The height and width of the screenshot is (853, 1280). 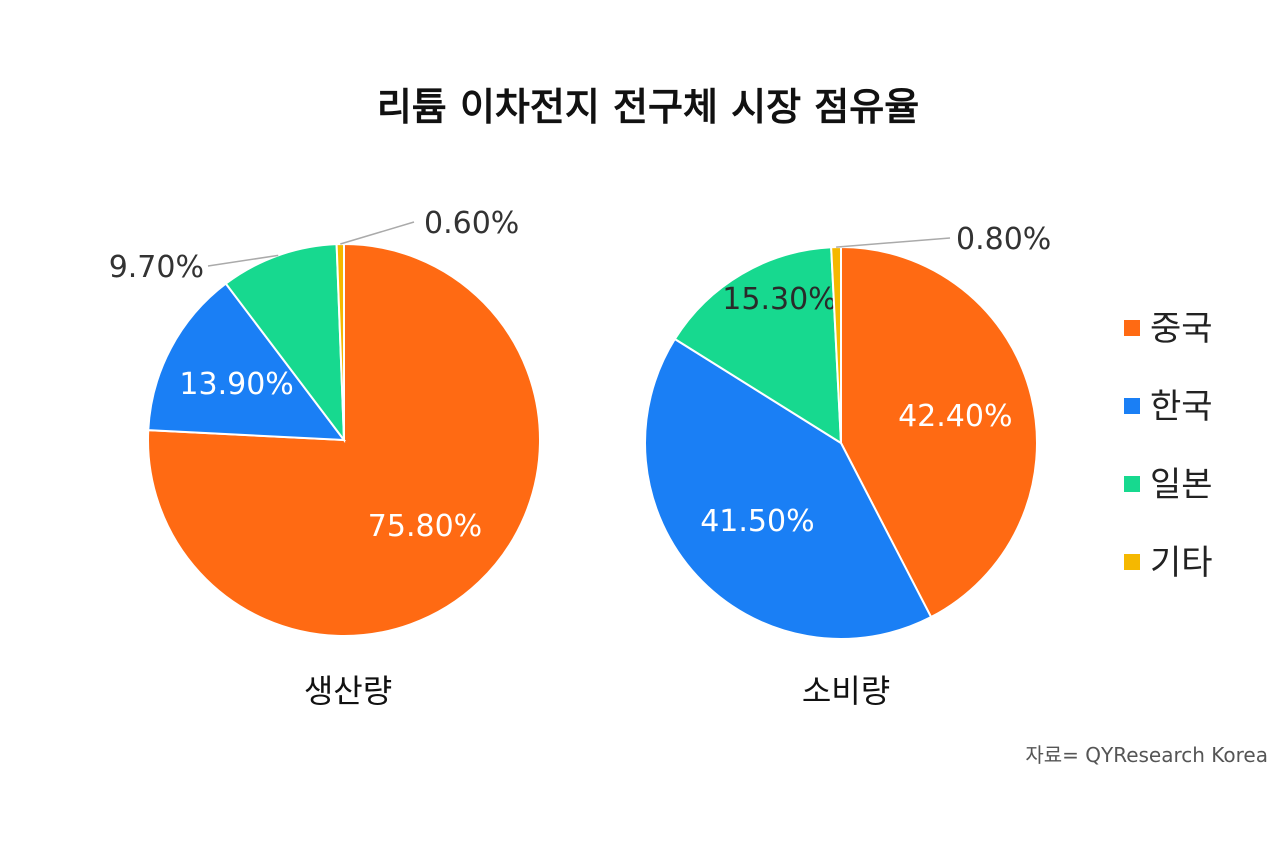 I want to click on legend-label-2: 일본, so click(x=1181, y=485).